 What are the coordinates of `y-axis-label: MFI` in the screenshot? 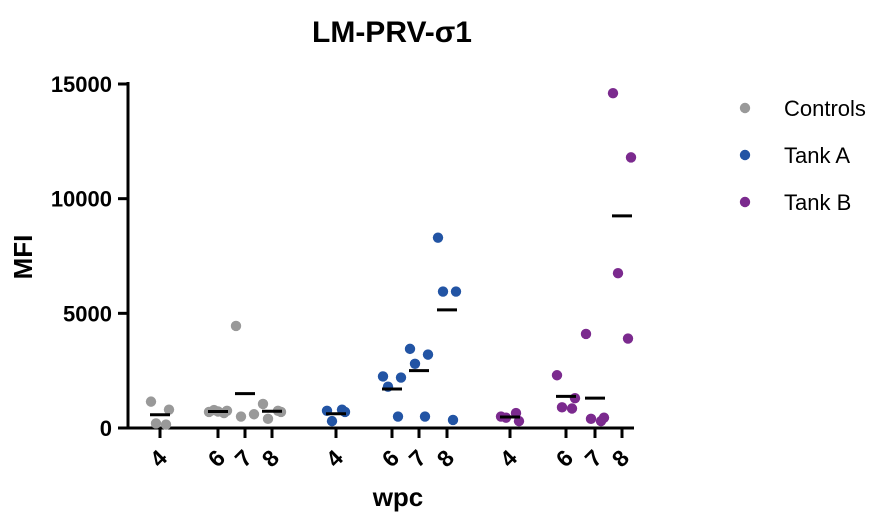 It's located at (23, 257).